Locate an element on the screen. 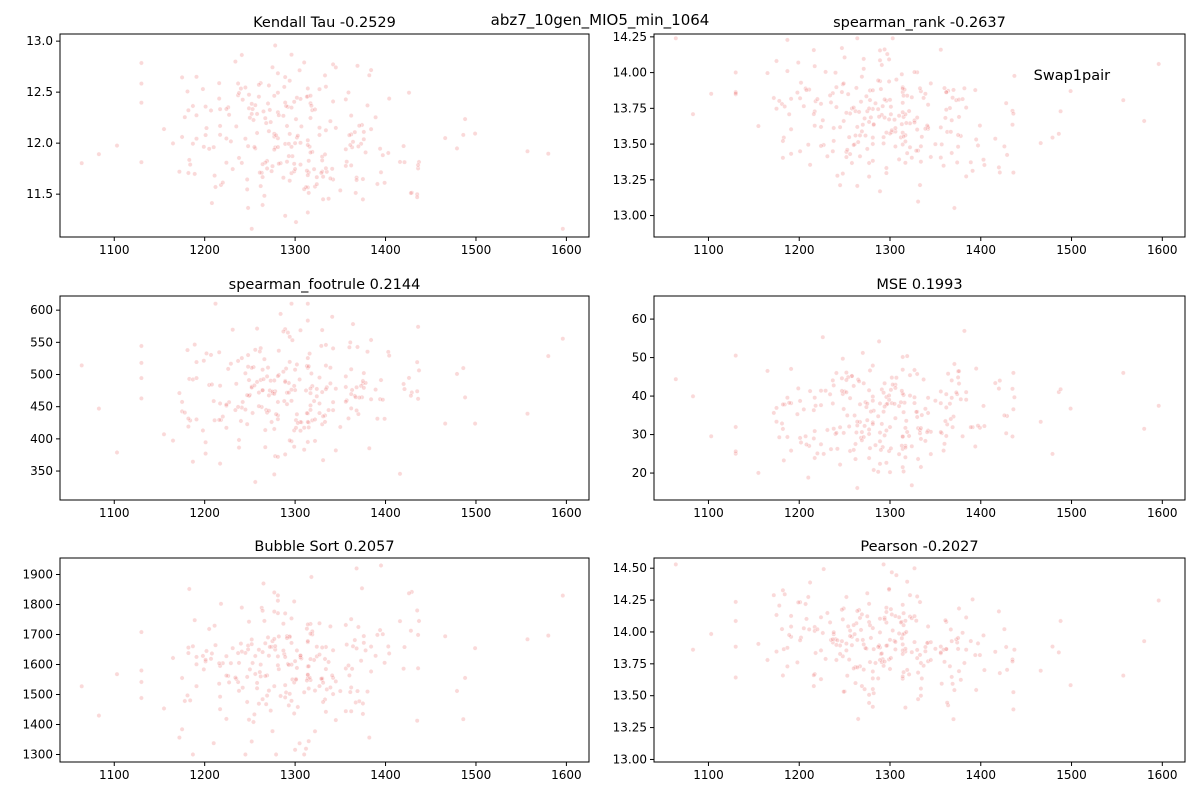 Image resolution: width=1200 pixels, height=800 pixels. y-tick-label: 13.00 is located at coordinates (630, 216).